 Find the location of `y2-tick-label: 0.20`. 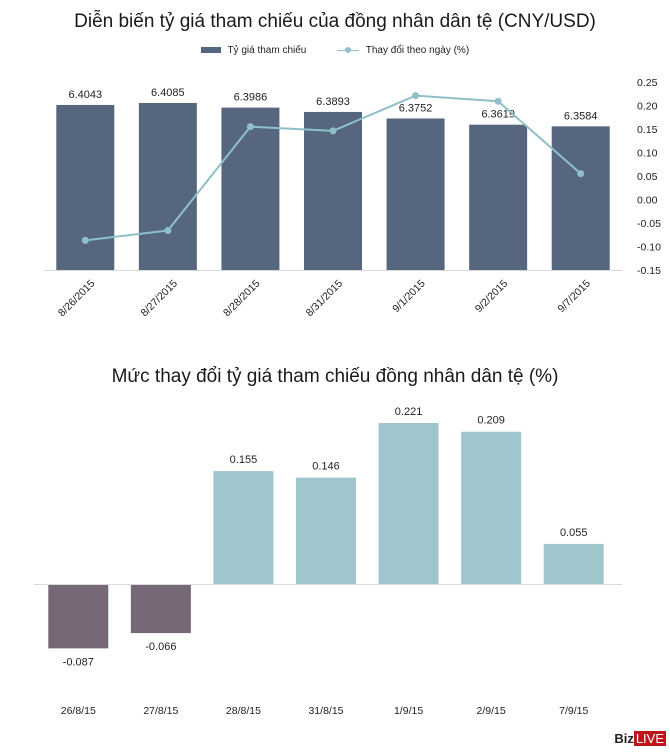

y2-tick-label: 0.20 is located at coordinates (647, 107).